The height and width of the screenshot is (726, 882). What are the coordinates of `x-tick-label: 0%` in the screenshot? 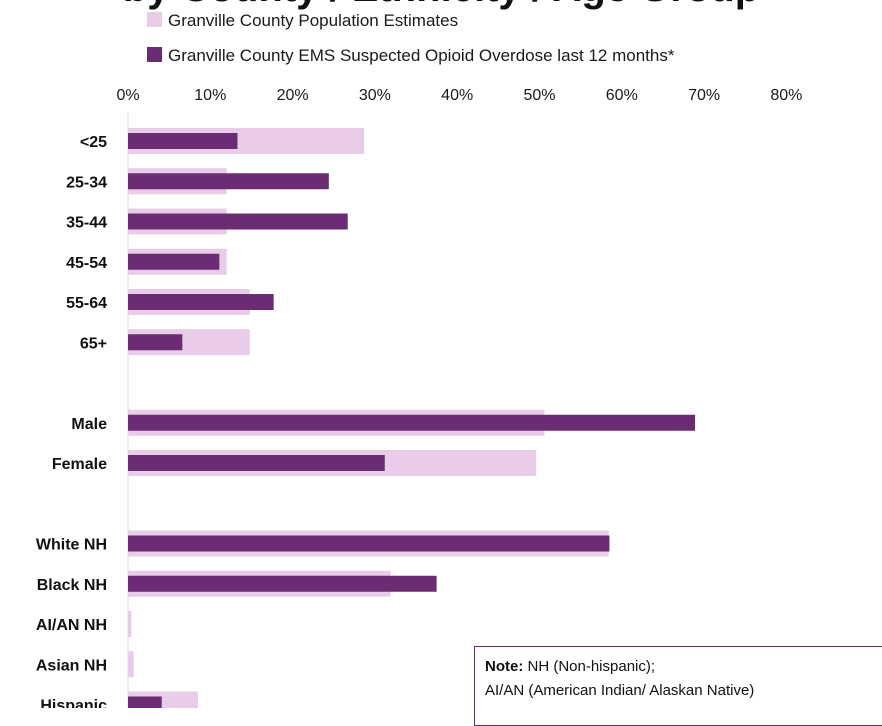 It's located at (127, 95).